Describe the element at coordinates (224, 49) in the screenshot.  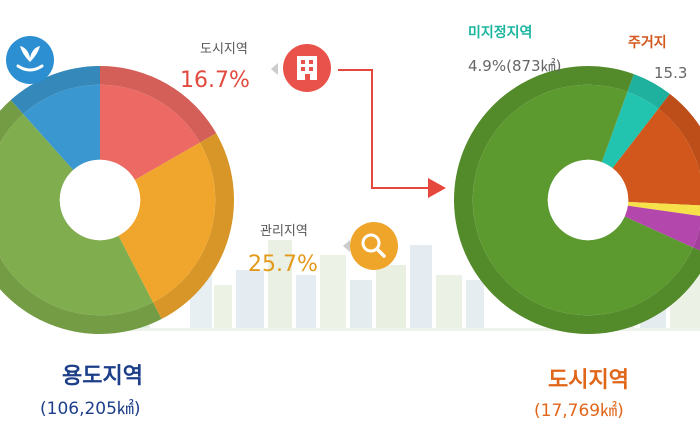
I see `label-urban-name: 도시지역` at that location.